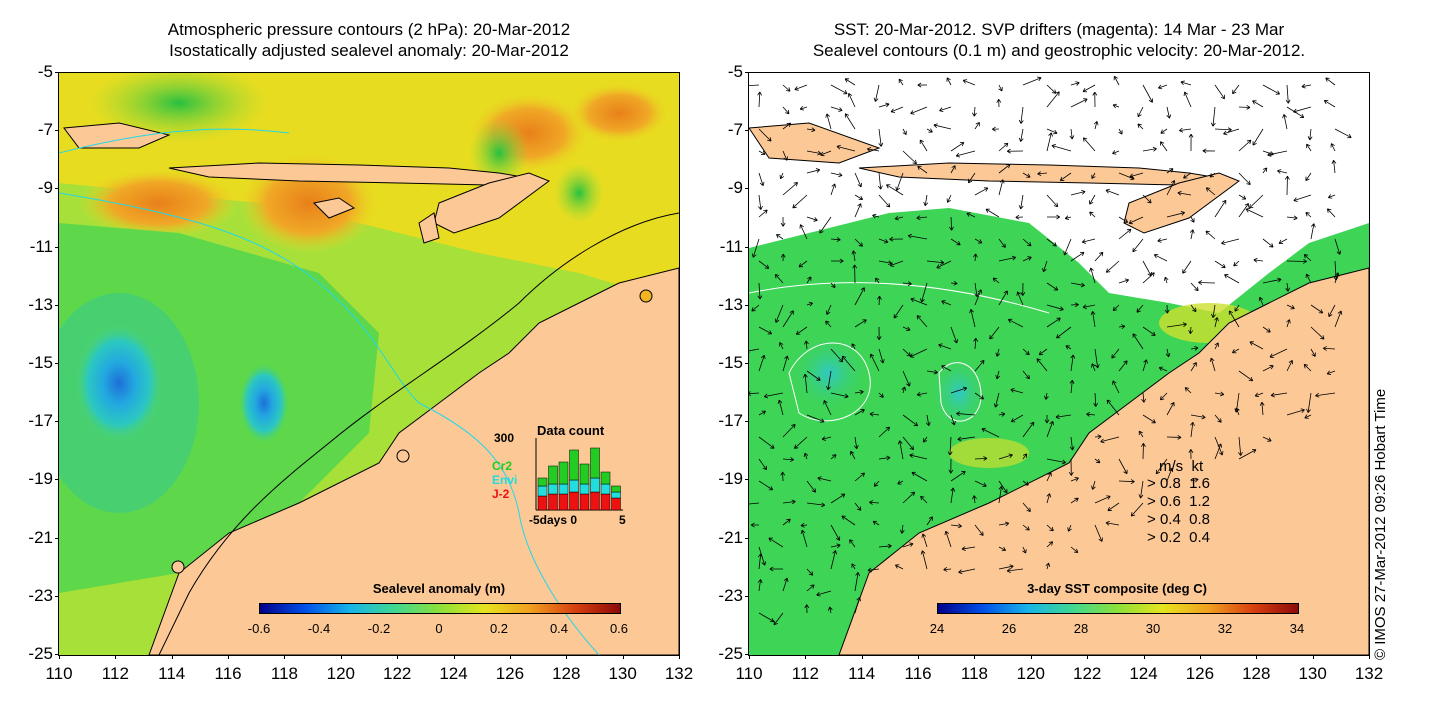  What do you see at coordinates (730, 653) in the screenshot?
I see `y-tick-label: -25` at bounding box center [730, 653].